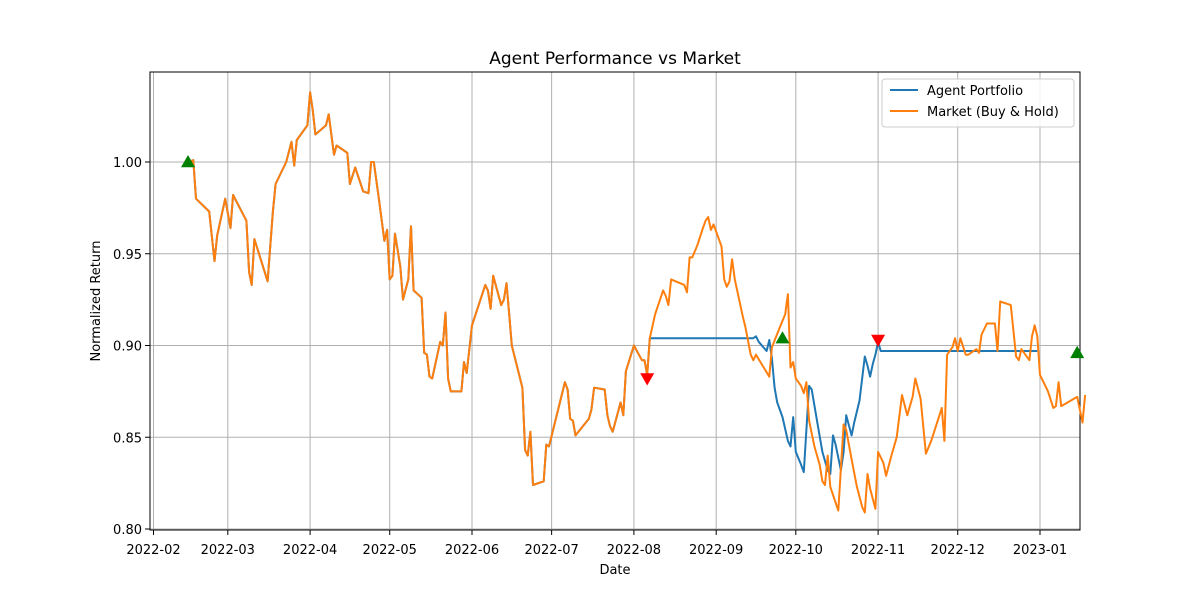  What do you see at coordinates (975, 91) in the screenshot?
I see `legend-label-agent: Agent Portfolio` at bounding box center [975, 91].